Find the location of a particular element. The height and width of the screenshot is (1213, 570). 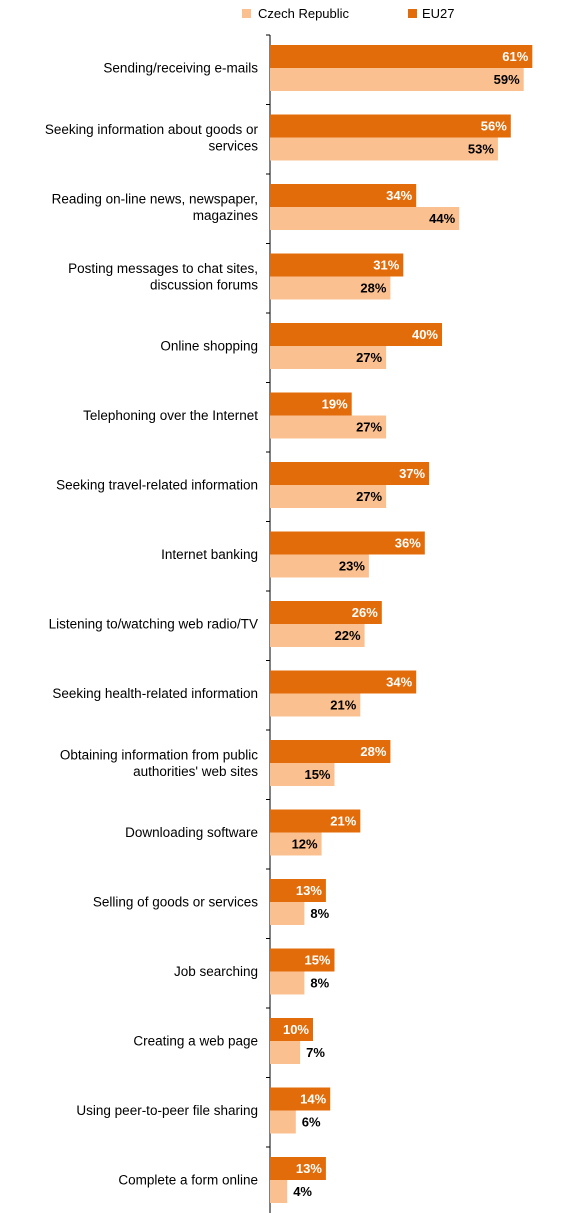

data-label-czech-republic: 28% is located at coordinates (373, 288).